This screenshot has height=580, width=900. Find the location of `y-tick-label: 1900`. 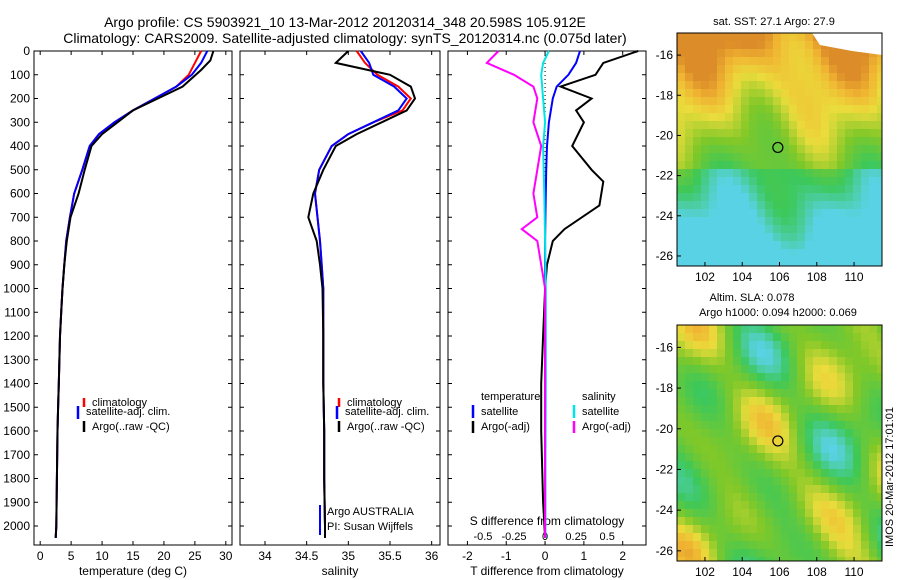

y-tick-label: 1900 is located at coordinates (16, 502).